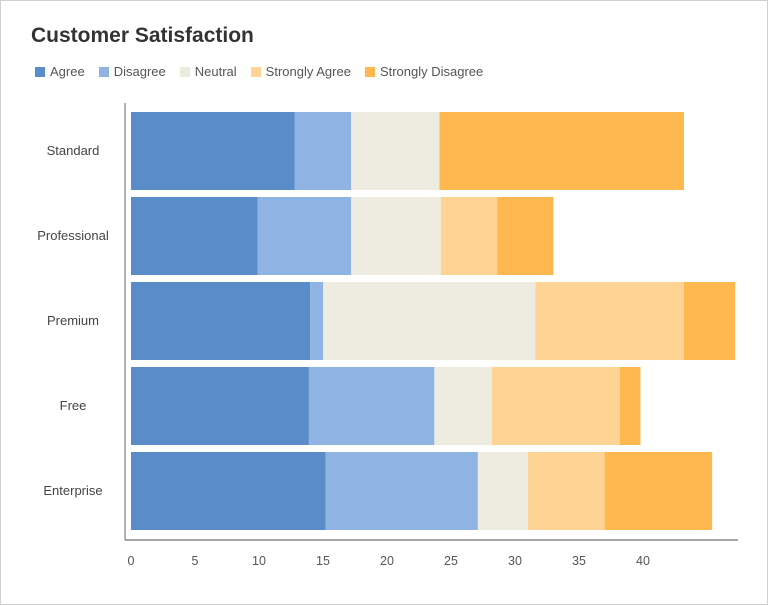 Image resolution: width=768 pixels, height=605 pixels. What do you see at coordinates (73, 320) in the screenshot?
I see `y-category-label: Premium` at bounding box center [73, 320].